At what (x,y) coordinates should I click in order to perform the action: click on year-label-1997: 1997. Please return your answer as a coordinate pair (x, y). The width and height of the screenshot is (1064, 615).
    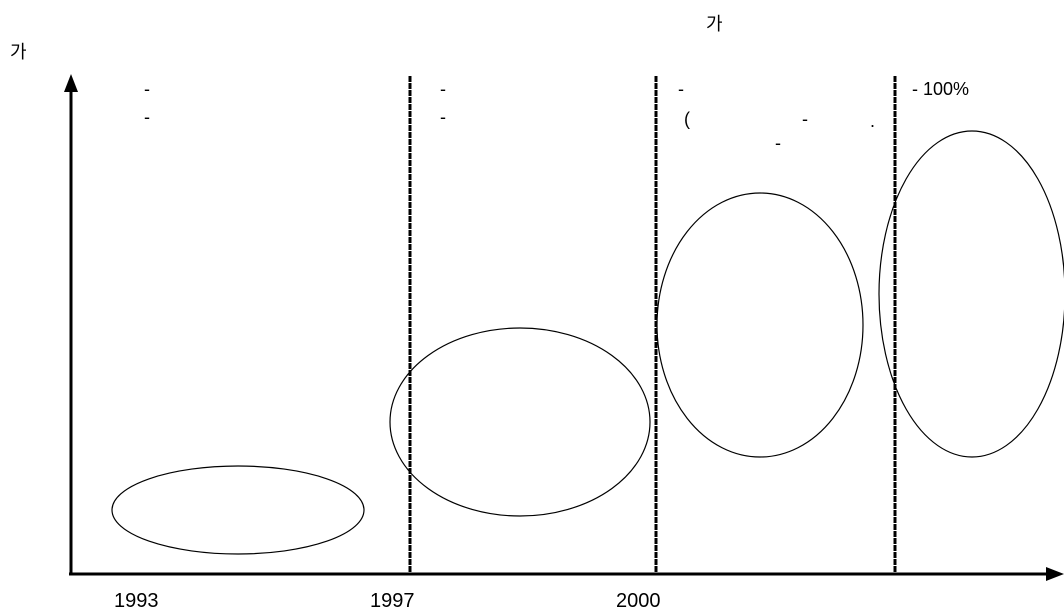
    Looking at the image, I should click on (392, 601).